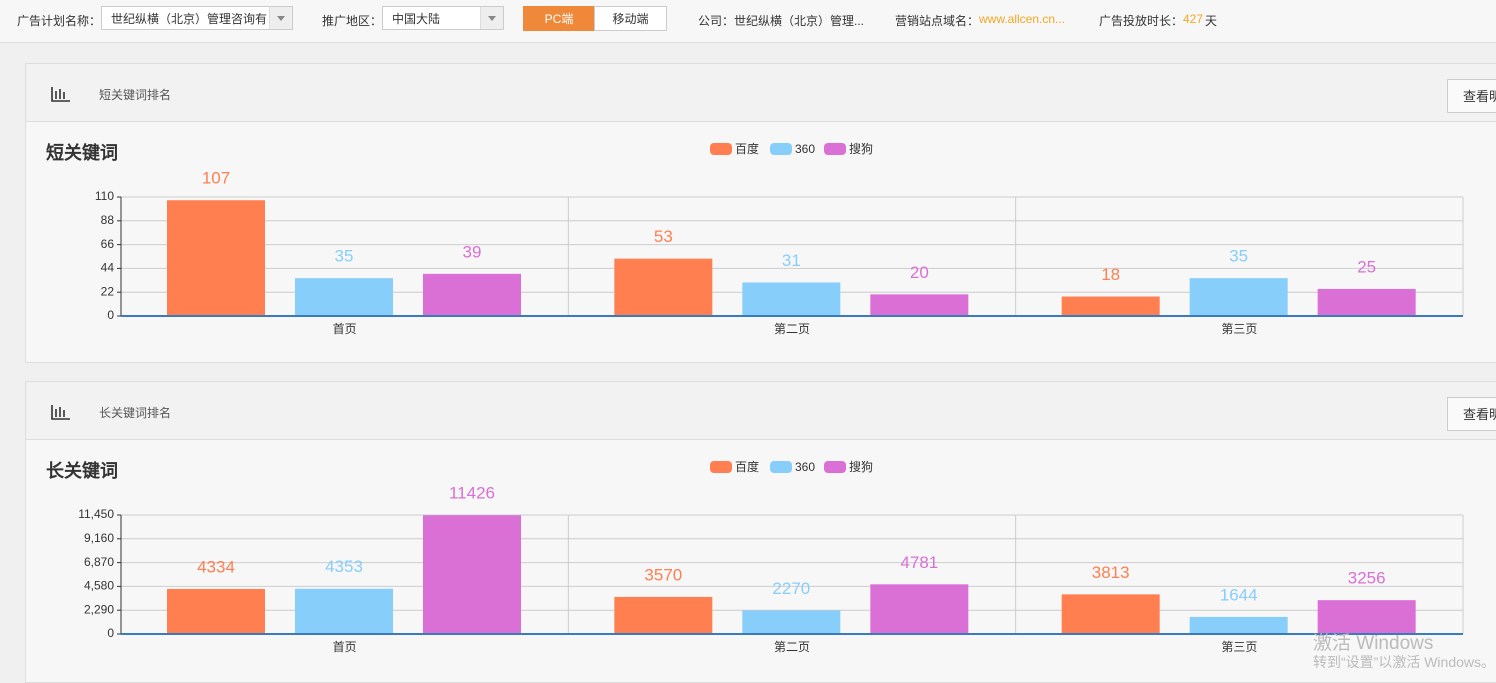 Image resolution: width=1496 pixels, height=683 pixels. I want to click on label: 推广地区：, so click(352, 21).